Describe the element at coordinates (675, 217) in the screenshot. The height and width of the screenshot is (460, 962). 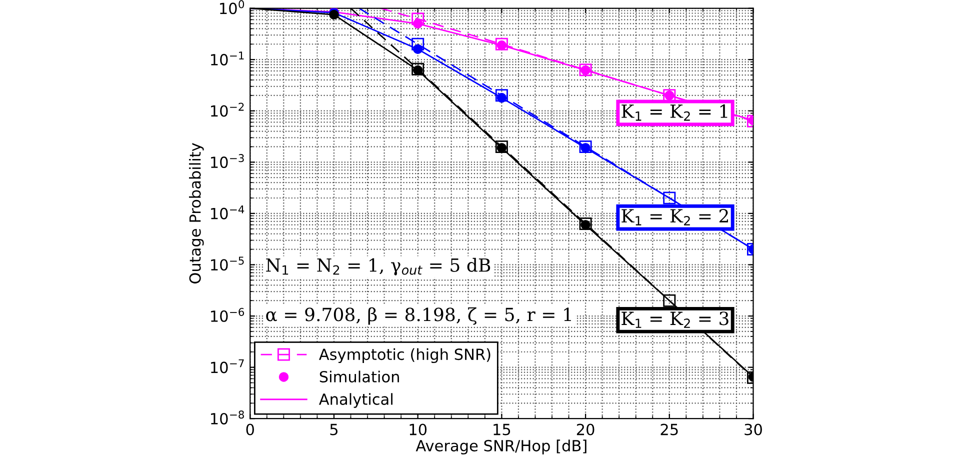
I see `annotation: K$_{1}$ = K$_{2}$ = 2` at that location.